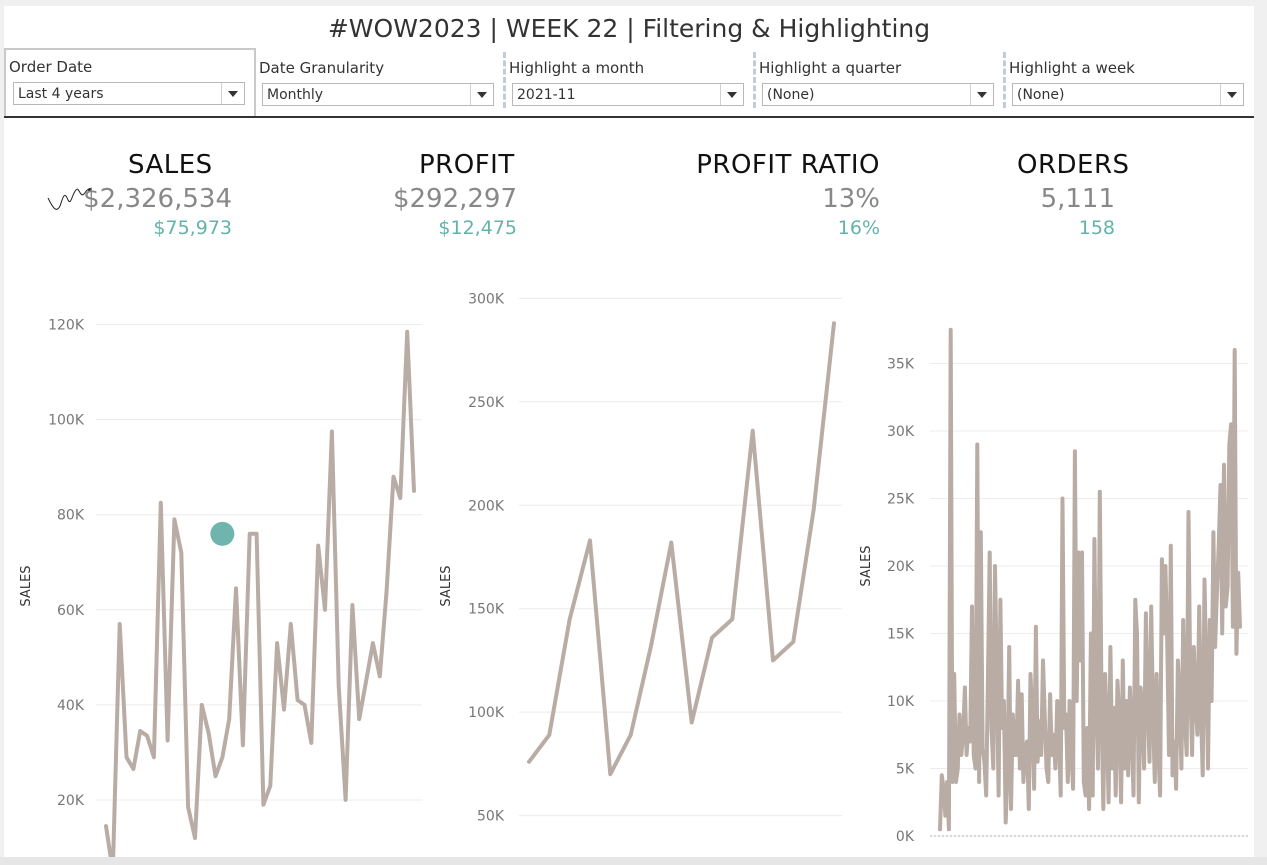 This screenshot has height=865, width=1267. Describe the element at coordinates (1128, 94) in the screenshot. I see `highlight-week-dropdown: (None)` at that location.